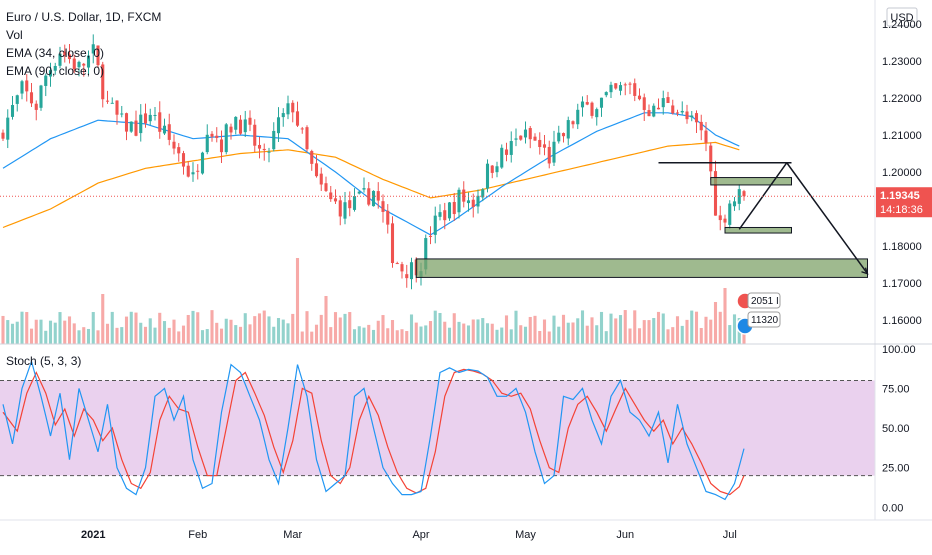 This screenshot has height=555, width=932. What do you see at coordinates (14, 35) in the screenshot?
I see `volume-legend: Vol` at bounding box center [14, 35].